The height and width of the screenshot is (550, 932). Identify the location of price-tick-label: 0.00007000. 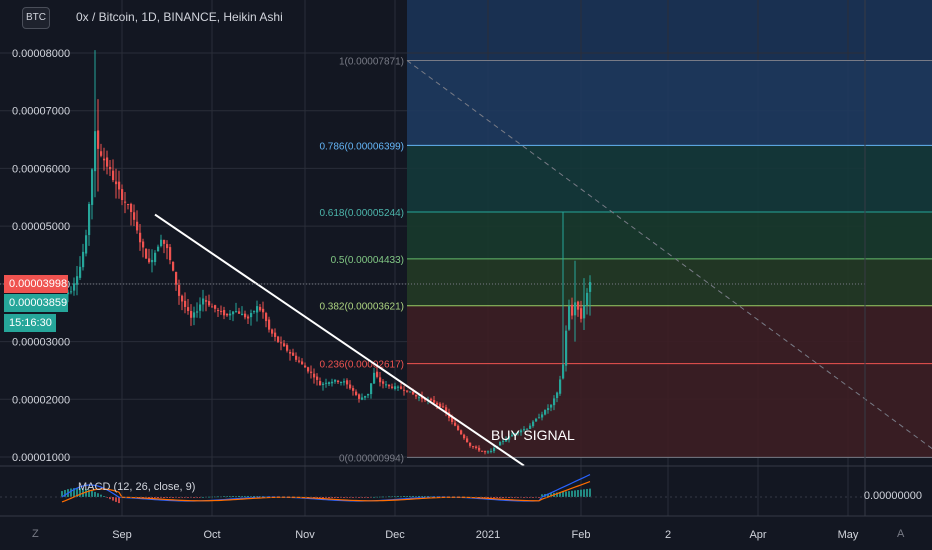
(41, 112).